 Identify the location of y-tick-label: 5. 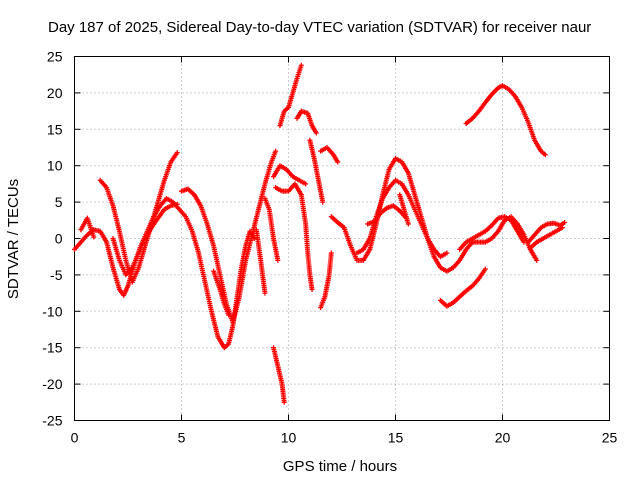
(59, 202).